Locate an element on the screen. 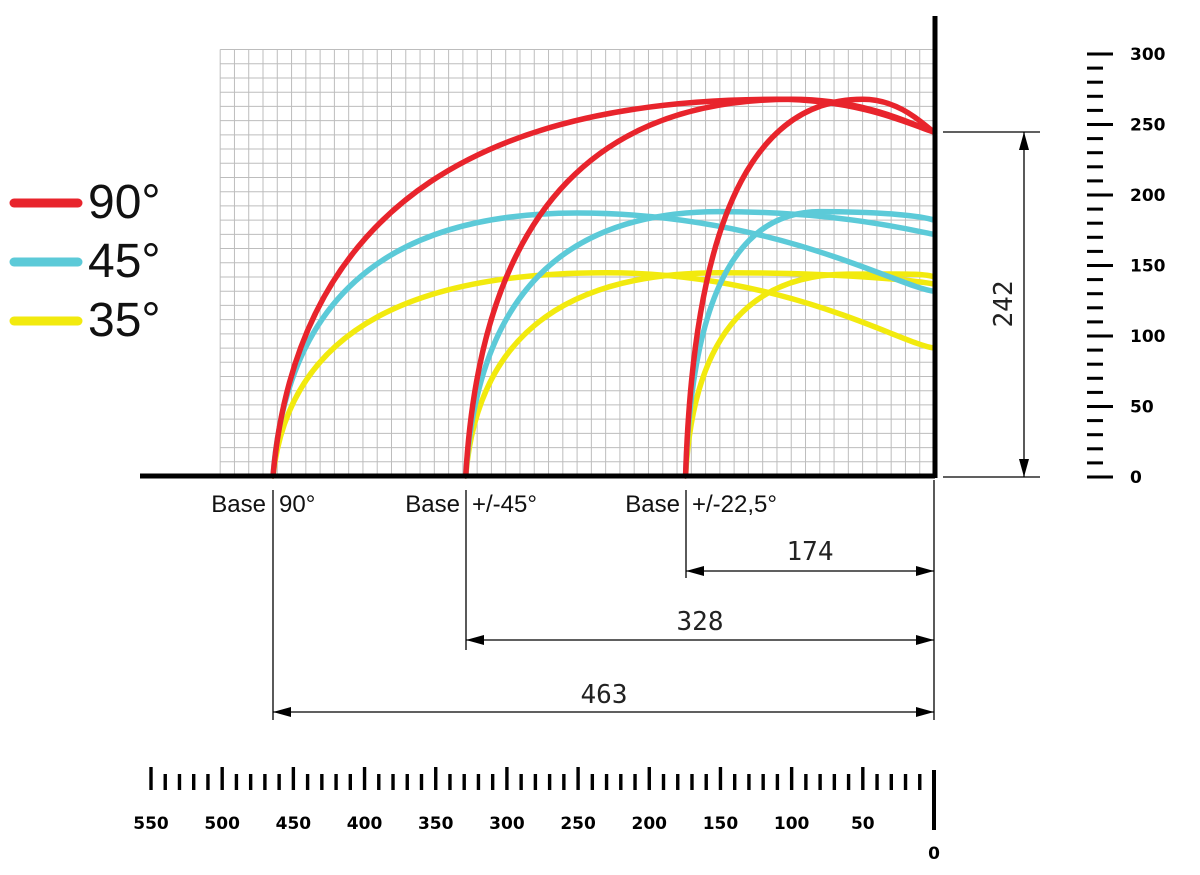 This screenshot has height=875, width=1200. base-22-label: Base is located at coordinates (652, 504).